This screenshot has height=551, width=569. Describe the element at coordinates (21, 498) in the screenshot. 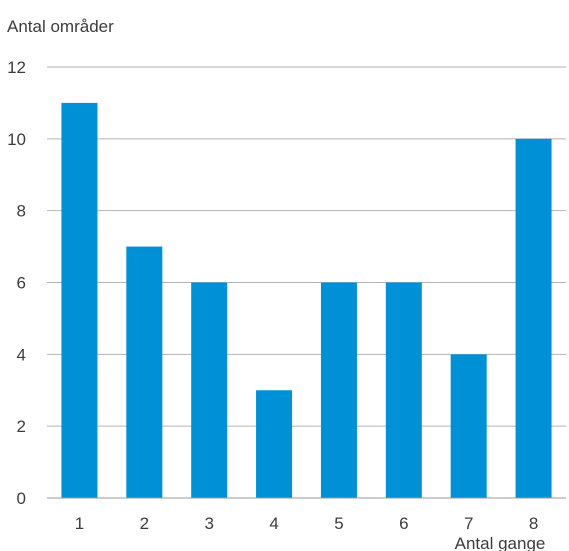

I see `y-tick-label: 0` at that location.